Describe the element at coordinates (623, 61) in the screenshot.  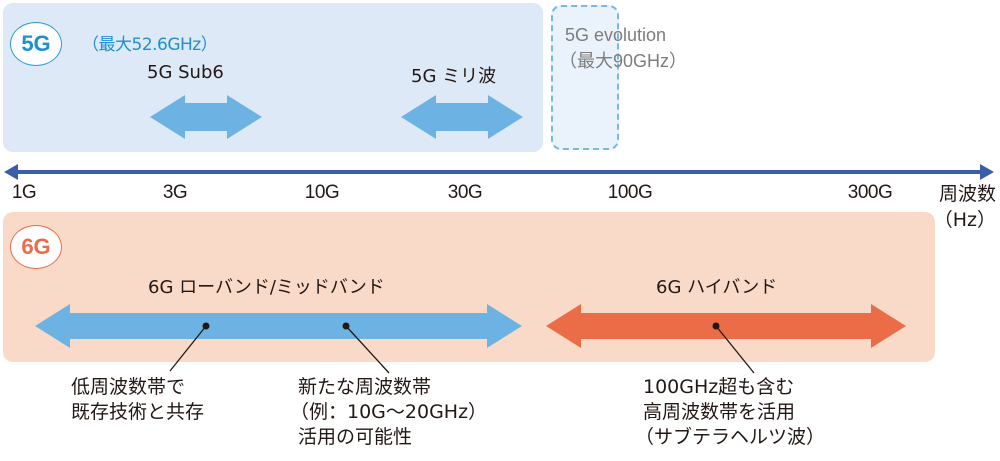
I see `5g-evolution-max: （最大90GHz）` at that location.